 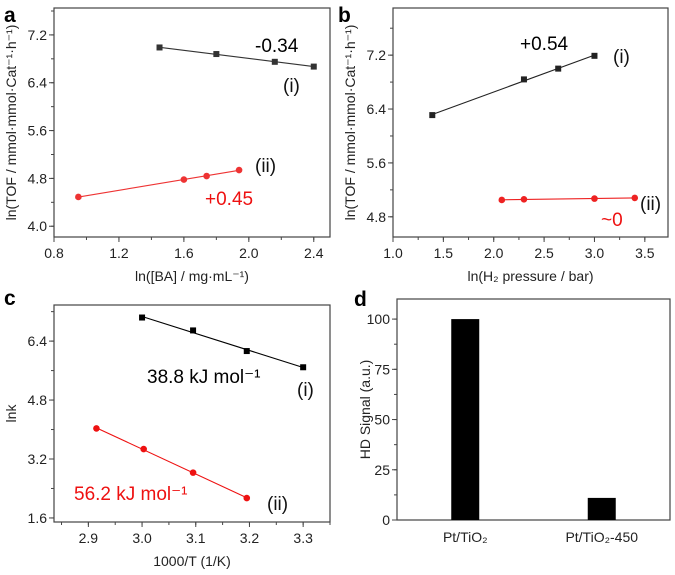 What do you see at coordinates (89, 538) in the screenshot?
I see `x-tick-label: 2.9` at bounding box center [89, 538].